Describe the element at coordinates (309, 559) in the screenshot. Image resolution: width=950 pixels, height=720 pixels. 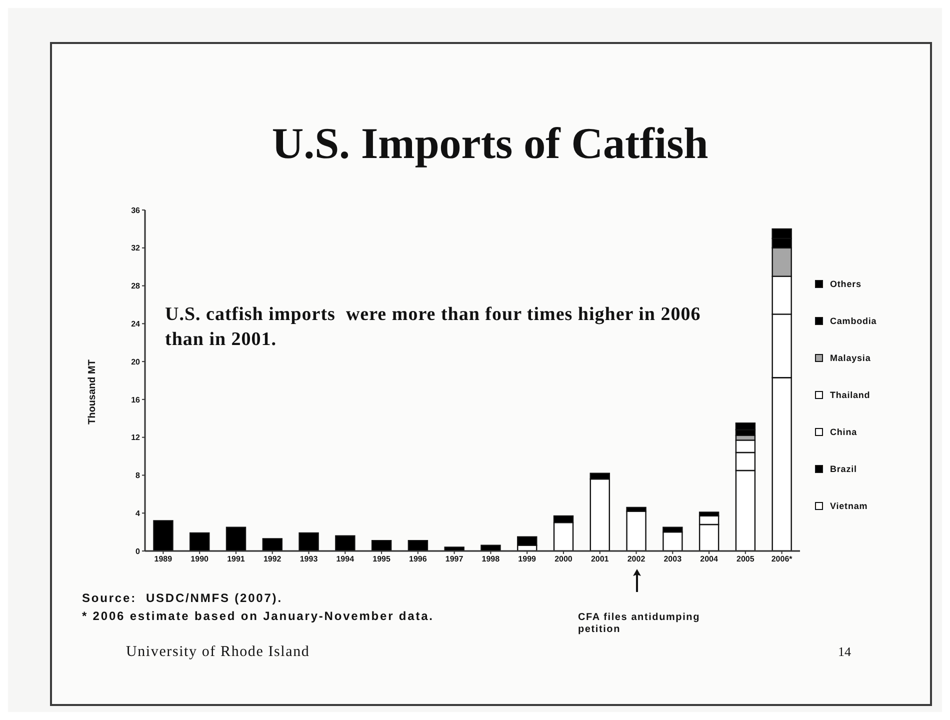
I see `x-tick-label: 1993` at that location.